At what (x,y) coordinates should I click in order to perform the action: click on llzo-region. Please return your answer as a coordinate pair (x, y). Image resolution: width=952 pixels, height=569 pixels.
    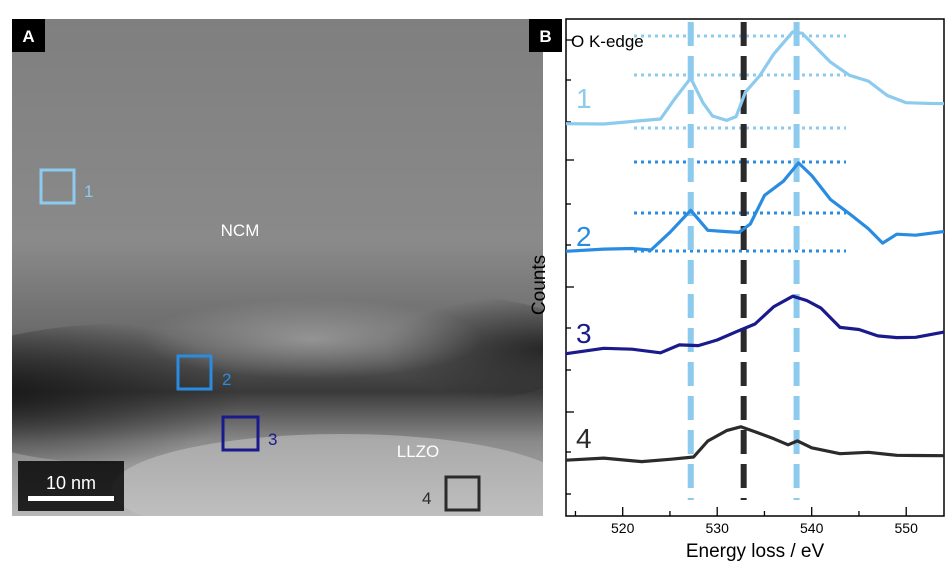
    Looking at the image, I should click on (327, 475).